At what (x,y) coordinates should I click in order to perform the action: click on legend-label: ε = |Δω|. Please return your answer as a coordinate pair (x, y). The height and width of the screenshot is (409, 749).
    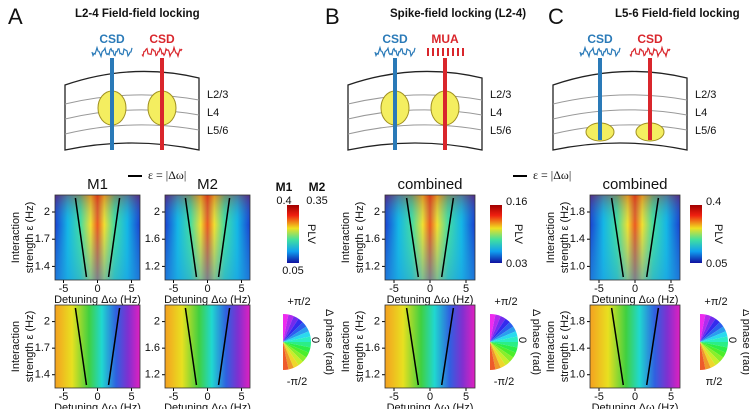
    Looking at the image, I should click on (552, 175).